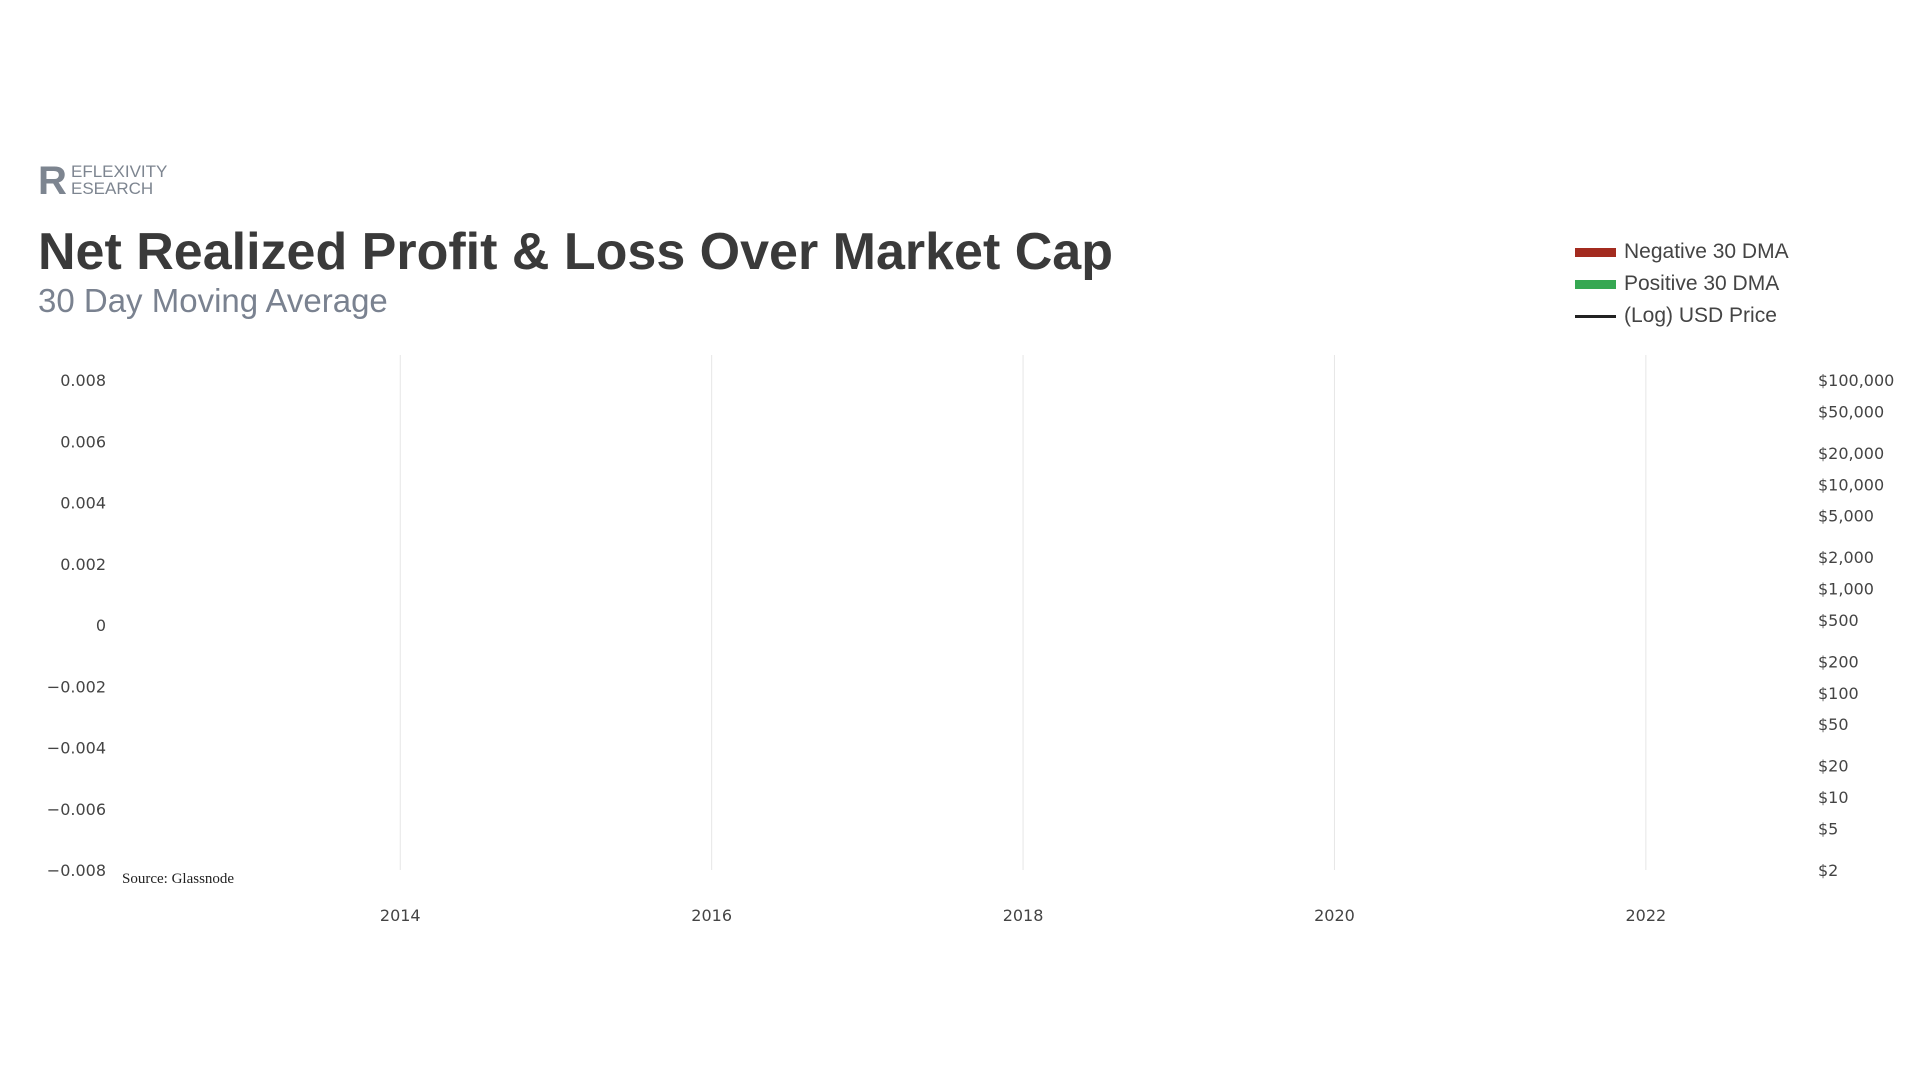  I want to click on legend-label-price: (Log) USD Price, so click(1700, 315).